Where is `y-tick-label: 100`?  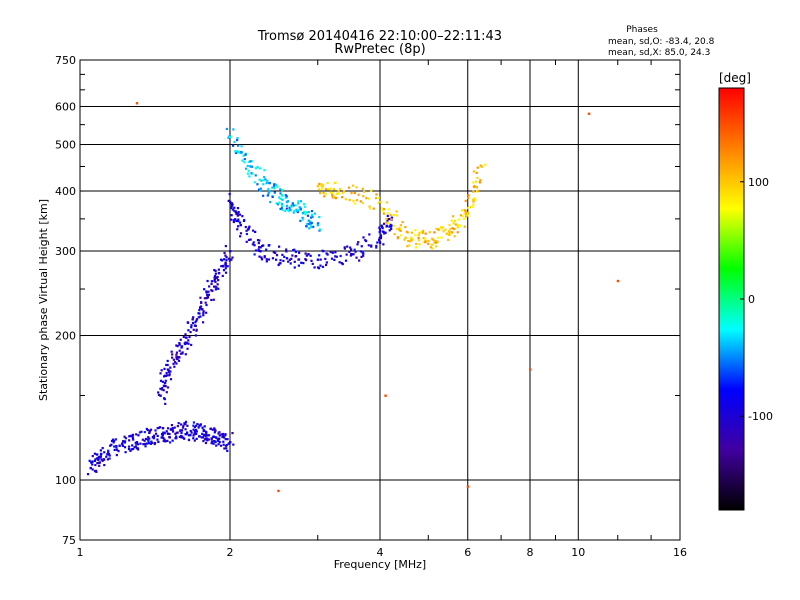 y-tick-label: 100 is located at coordinates (65, 480).